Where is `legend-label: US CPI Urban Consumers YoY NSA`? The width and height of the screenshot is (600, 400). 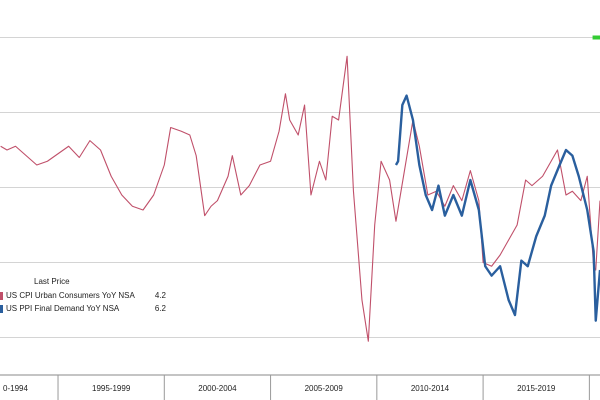 legend-label: US CPI Urban Consumers YoY NSA is located at coordinates (70, 295).